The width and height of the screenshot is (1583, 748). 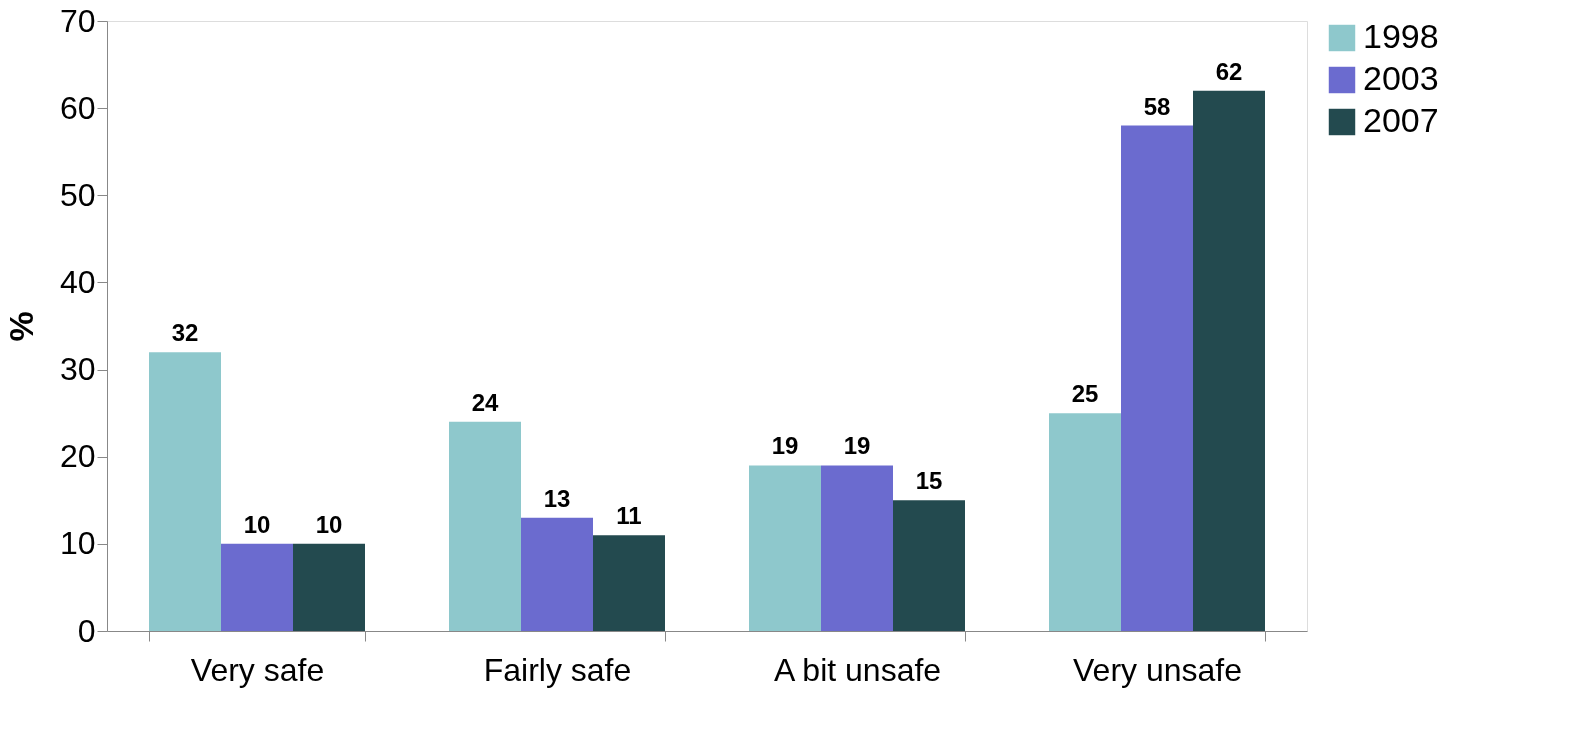 What do you see at coordinates (629, 516) in the screenshot?
I see `data-label: 11` at bounding box center [629, 516].